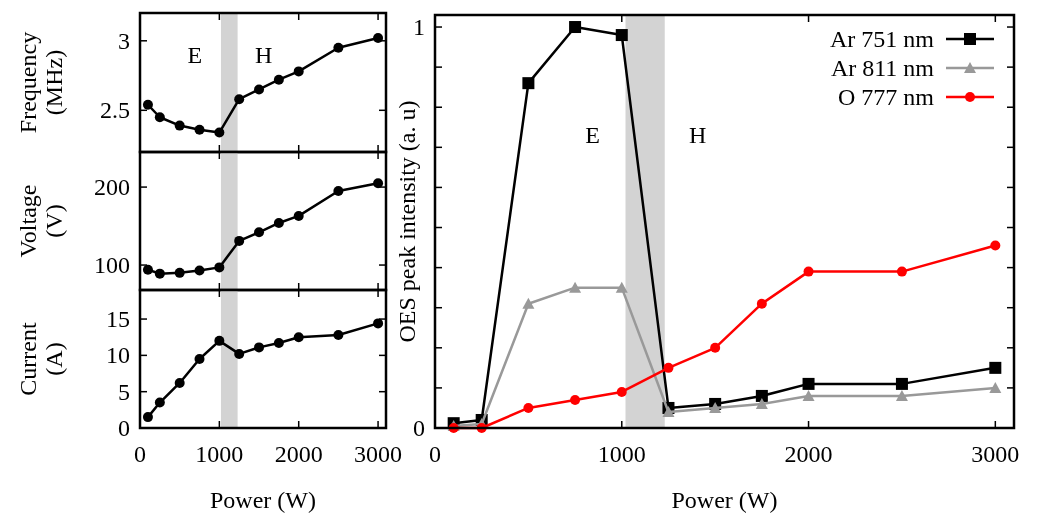  Describe the element at coordinates (882, 68) in the screenshot. I see `legend-label: Ar 811 nm` at that location.